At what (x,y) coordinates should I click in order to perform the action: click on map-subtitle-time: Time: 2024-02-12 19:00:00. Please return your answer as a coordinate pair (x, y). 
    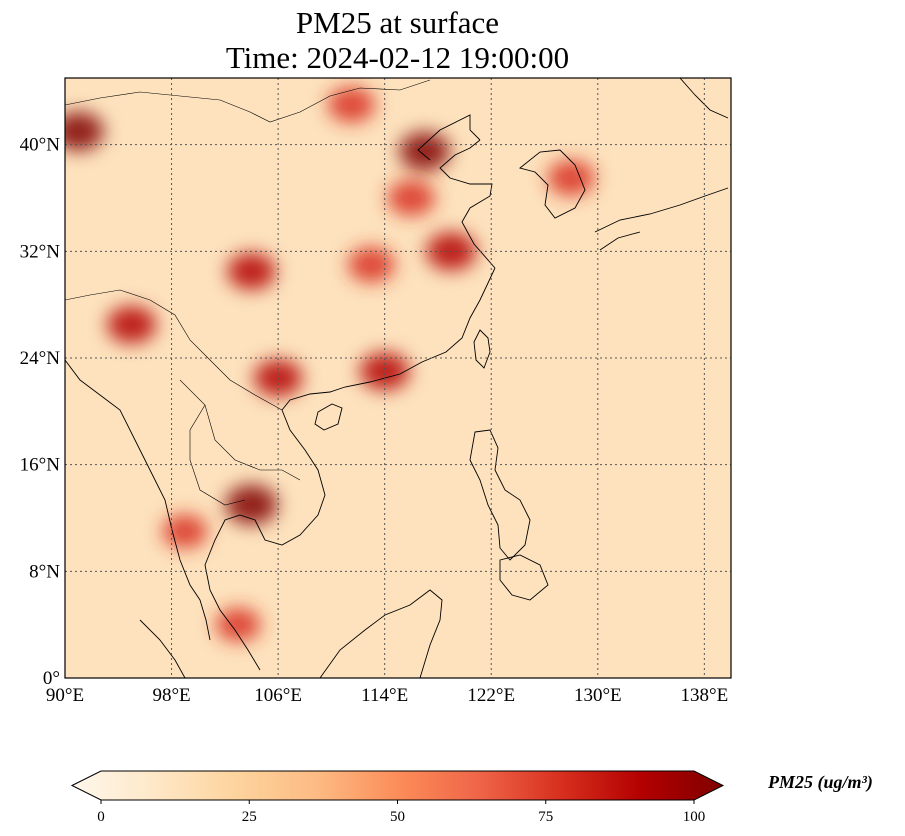
    Looking at the image, I should click on (397, 57).